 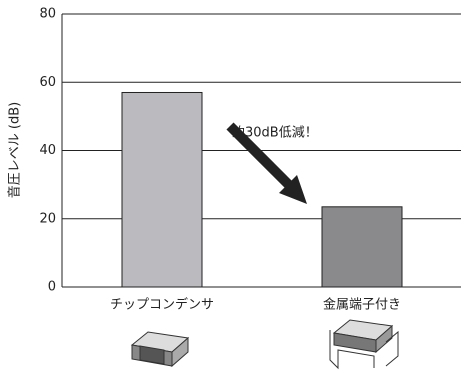 I want to click on y-tick-label: 80, so click(x=47, y=14).